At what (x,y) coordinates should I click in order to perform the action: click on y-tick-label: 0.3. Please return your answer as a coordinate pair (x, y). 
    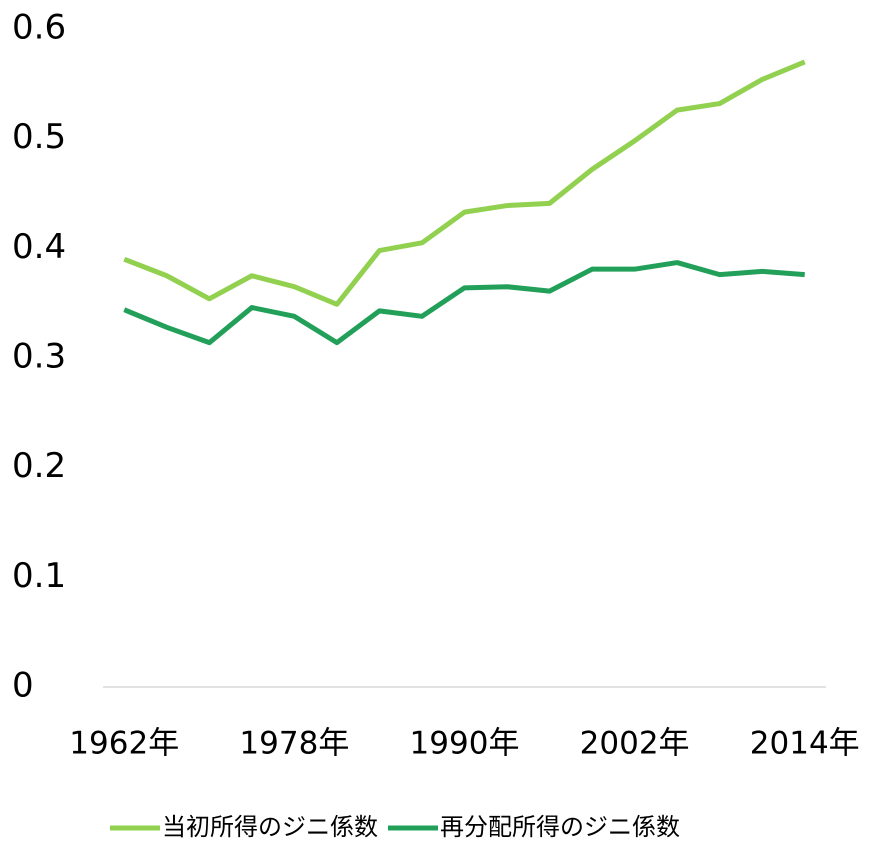
    Looking at the image, I should click on (39, 357).